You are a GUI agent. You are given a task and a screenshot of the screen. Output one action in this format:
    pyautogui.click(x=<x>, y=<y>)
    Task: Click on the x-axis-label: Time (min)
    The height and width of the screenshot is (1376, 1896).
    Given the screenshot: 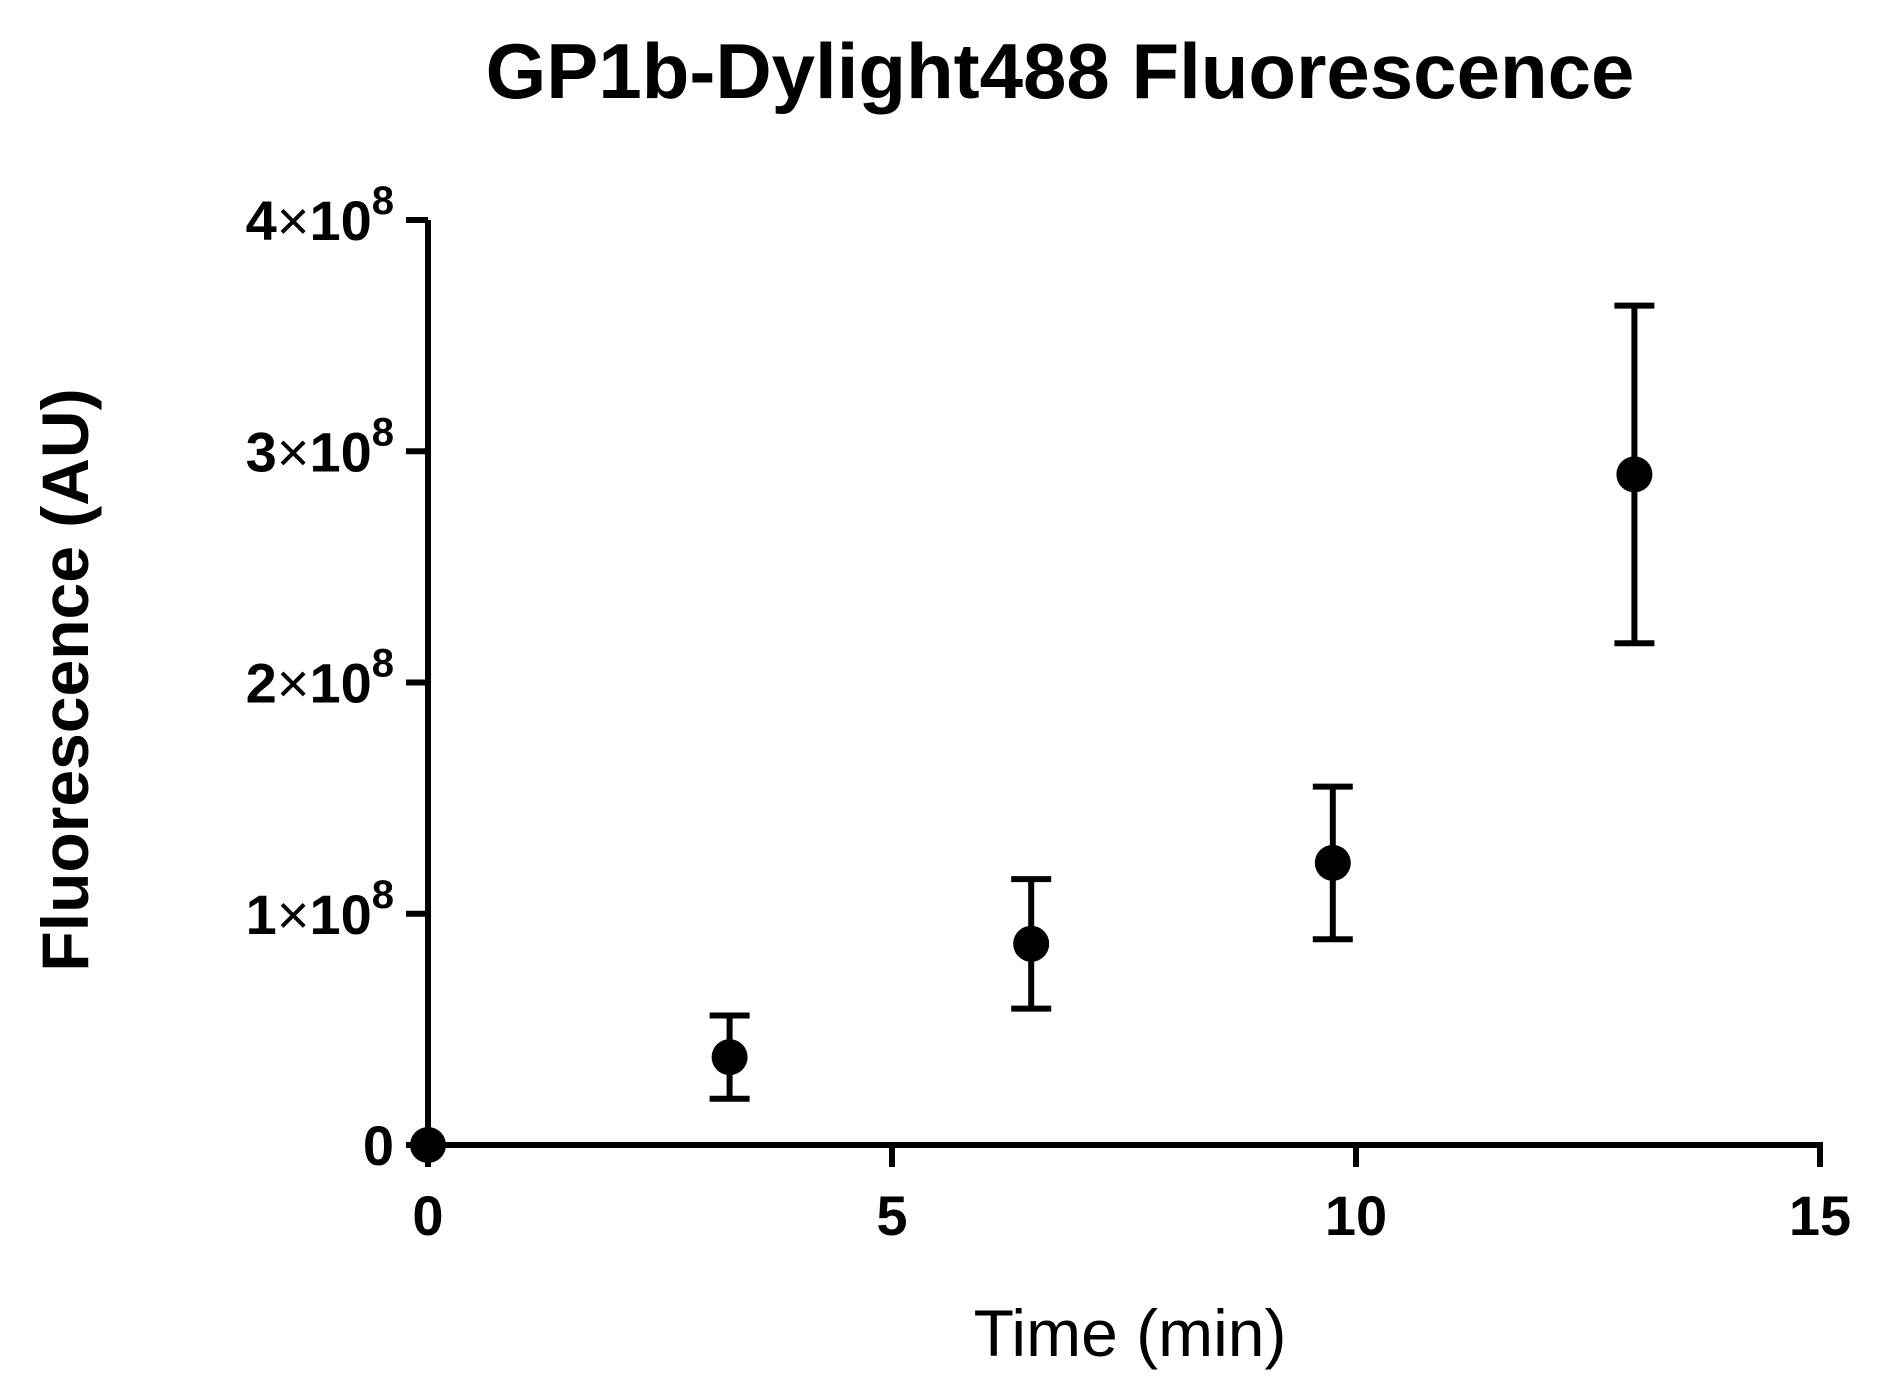 What is the action you would take?
    pyautogui.click(x=1130, y=1333)
    